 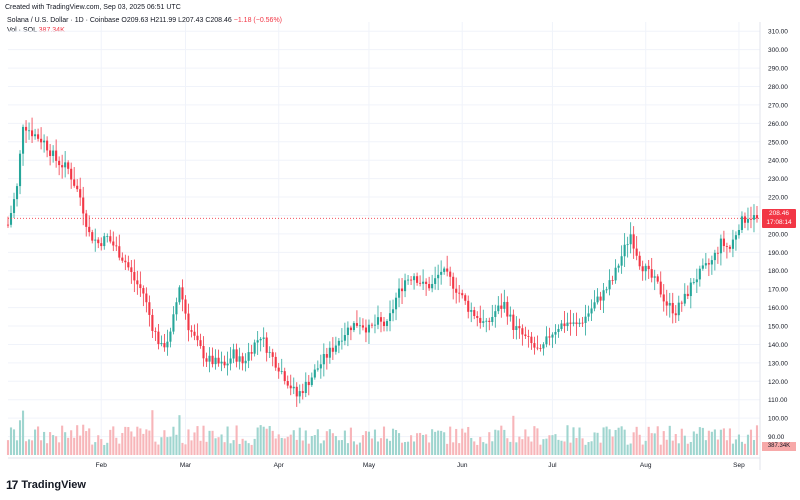 I want to click on x-tick-label: Aug, so click(x=646, y=465).